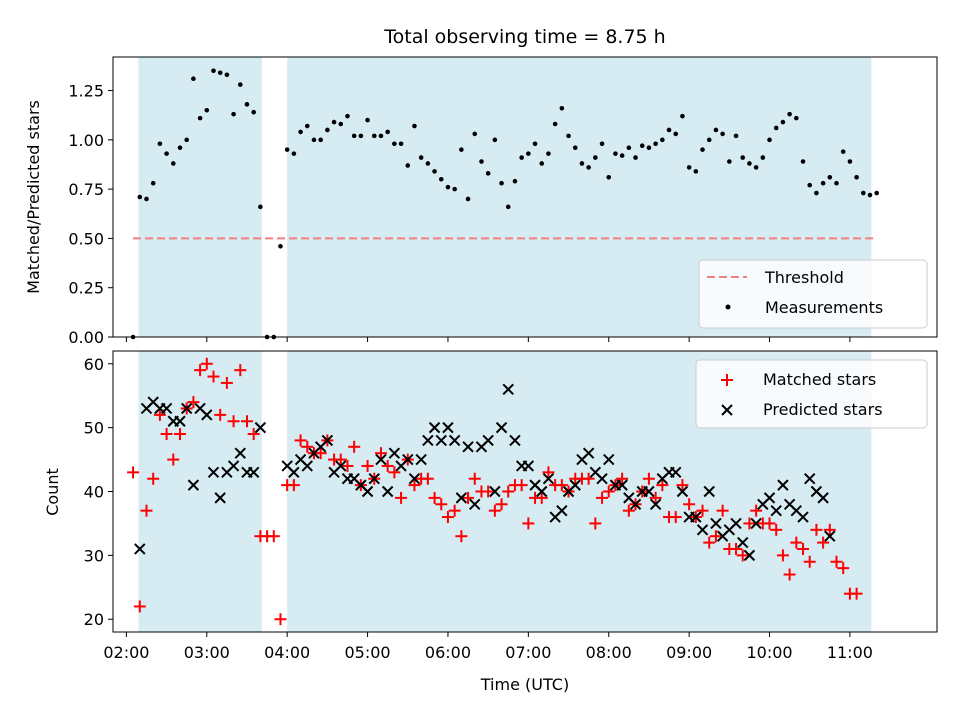 The image size is (960, 724). I want to click on top-legend: Threshold Measurements, so click(813, 294).